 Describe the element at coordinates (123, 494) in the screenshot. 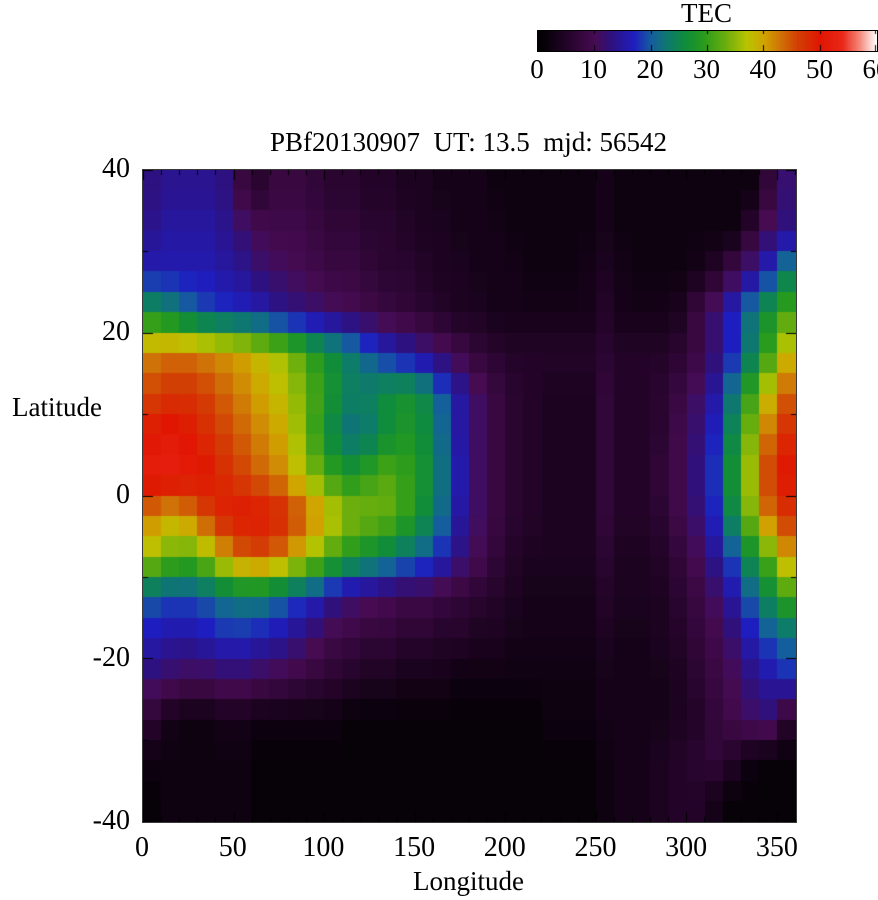

I see `y-axis-tick-label: 0` at that location.